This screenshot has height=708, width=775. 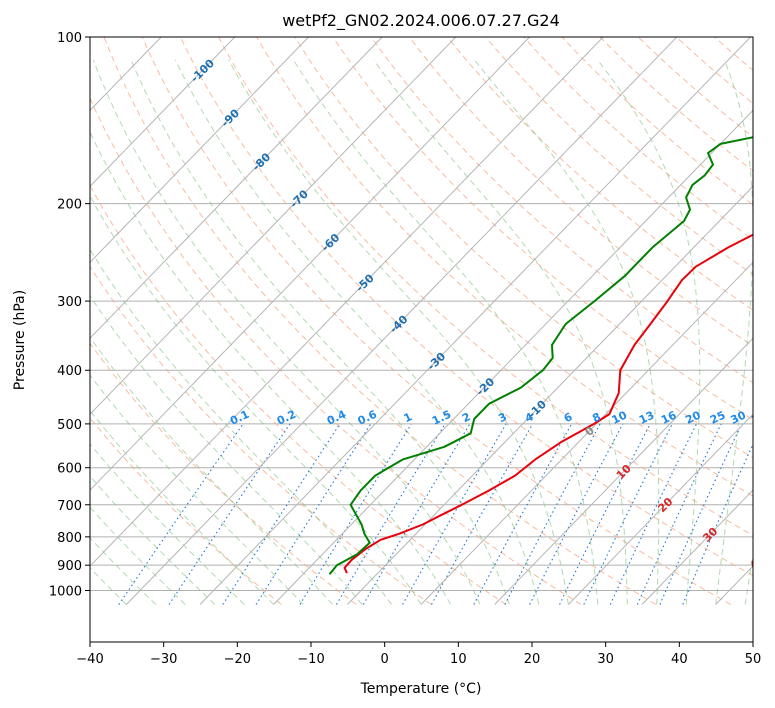 What do you see at coordinates (717, 418) in the screenshot?
I see `mixing-ratio-label: 25` at bounding box center [717, 418].